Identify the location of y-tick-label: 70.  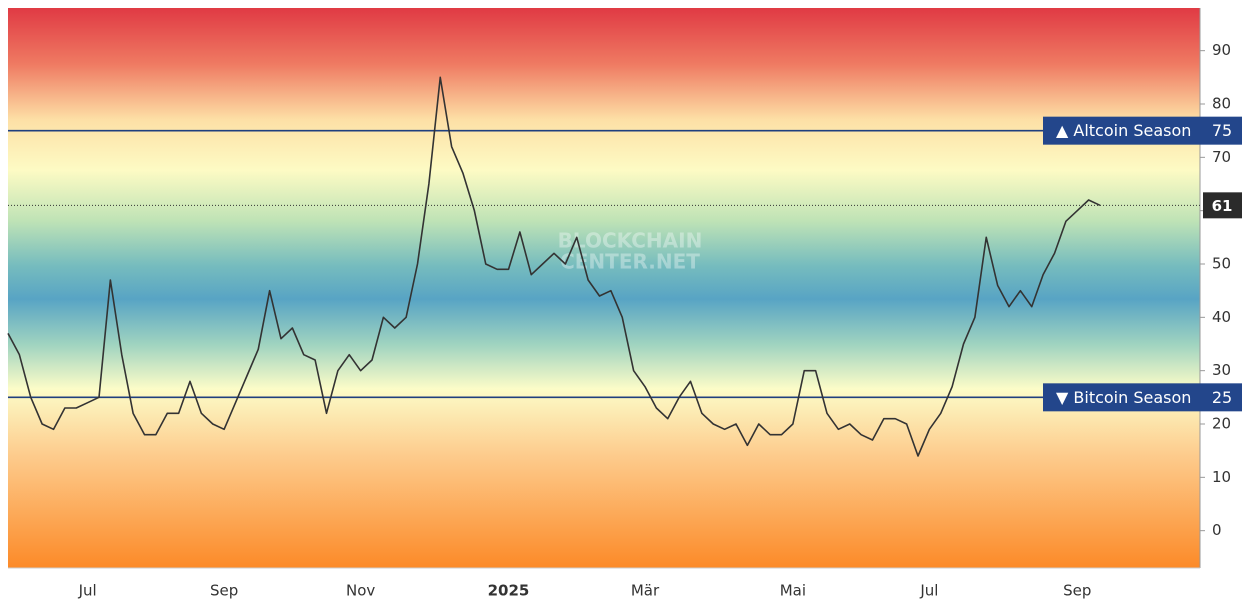
(1221, 157).